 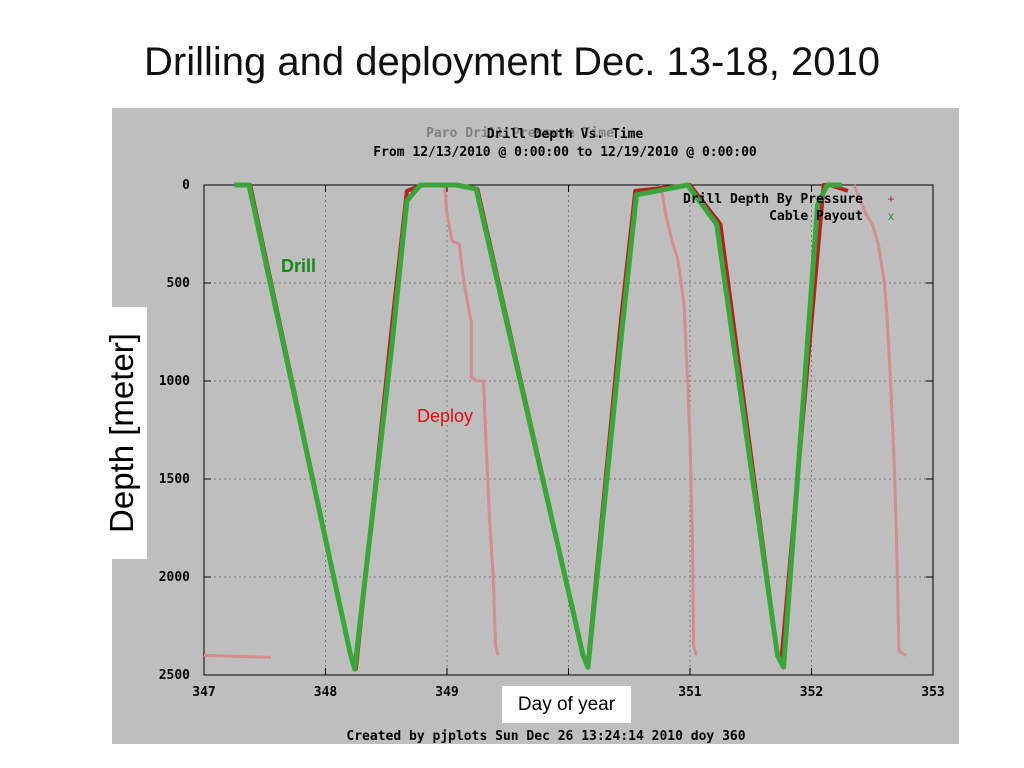 What do you see at coordinates (174, 479) in the screenshot?
I see `y-tick-label: 1500` at bounding box center [174, 479].